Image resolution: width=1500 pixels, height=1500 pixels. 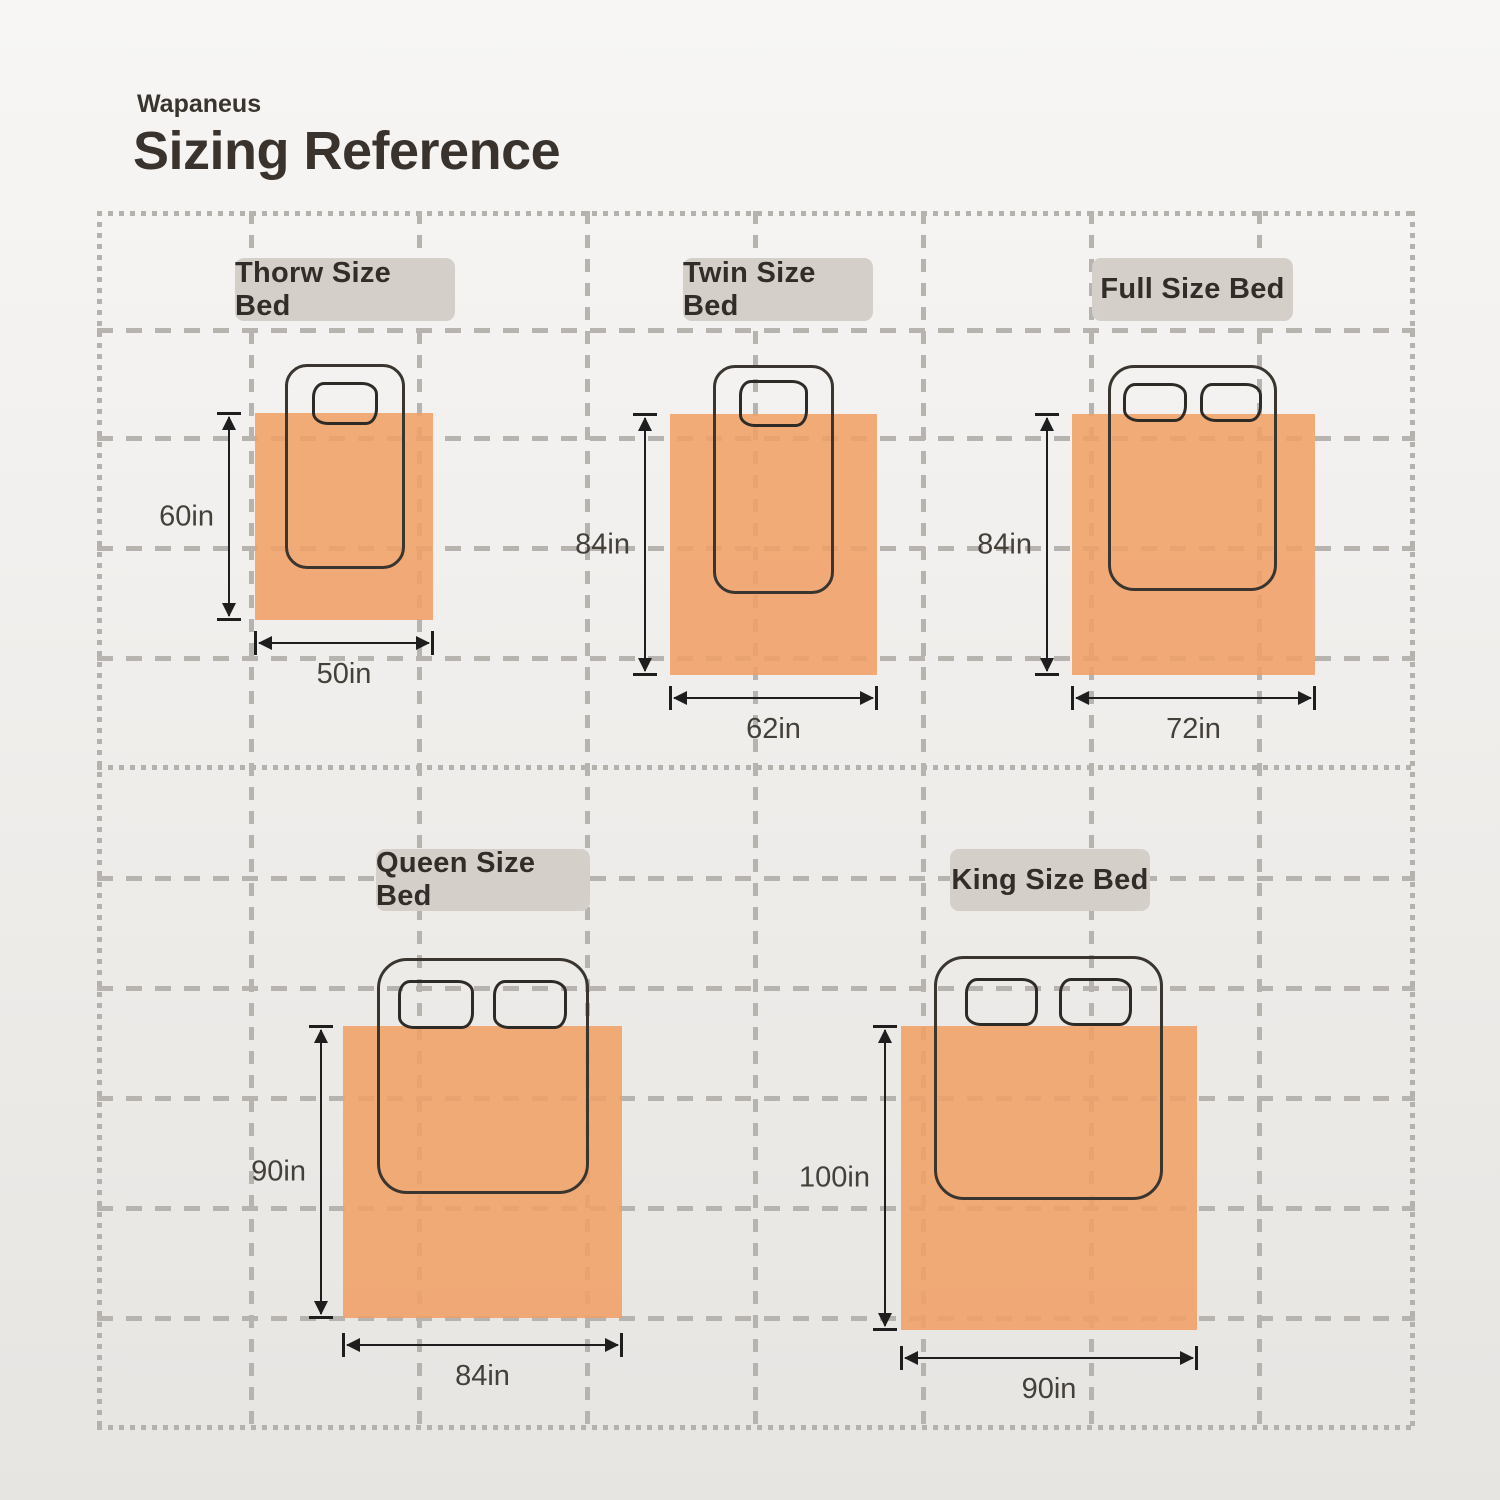 I want to click on bed-size-label: Twin Size Bed, so click(x=778, y=289).